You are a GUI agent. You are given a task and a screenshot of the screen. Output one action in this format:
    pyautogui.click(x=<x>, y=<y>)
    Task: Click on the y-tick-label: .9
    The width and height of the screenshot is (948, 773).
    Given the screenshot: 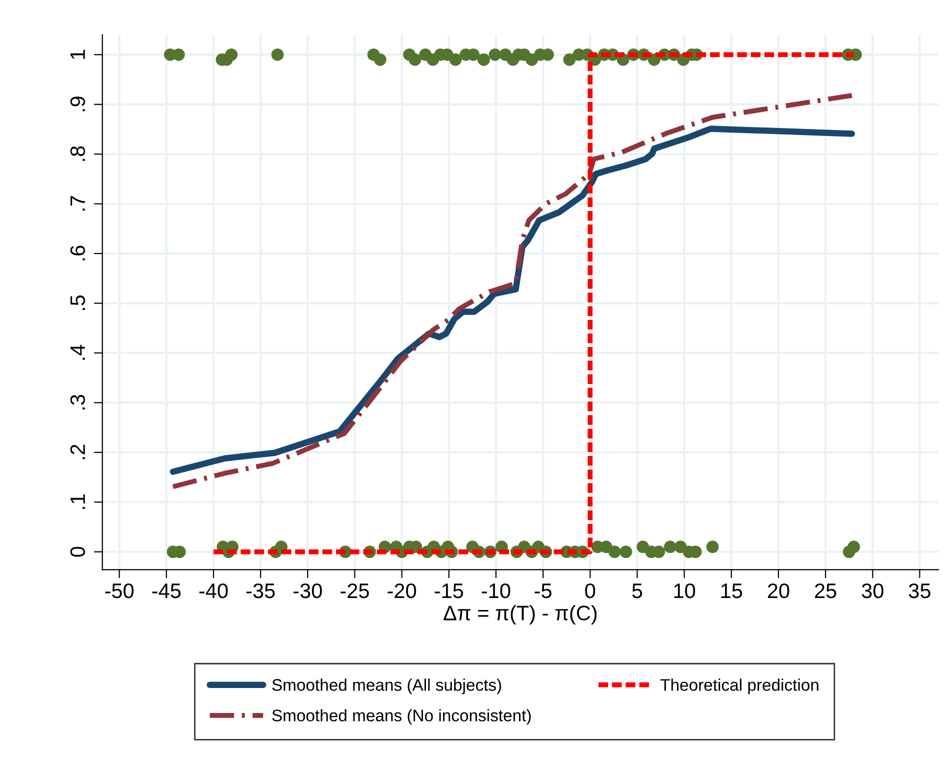 What is the action you would take?
    pyautogui.click(x=78, y=104)
    